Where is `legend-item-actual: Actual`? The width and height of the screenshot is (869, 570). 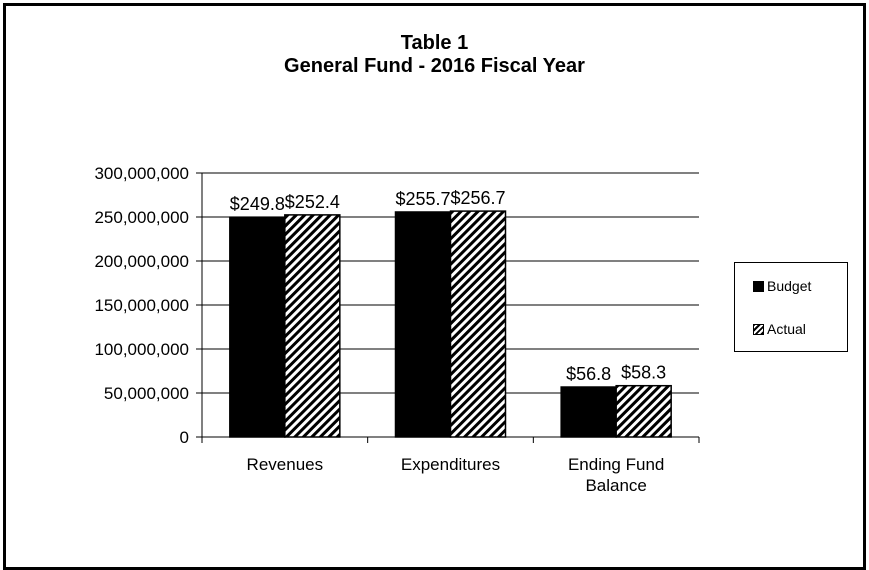
legend-item-actual: Actual is located at coordinates (779, 329).